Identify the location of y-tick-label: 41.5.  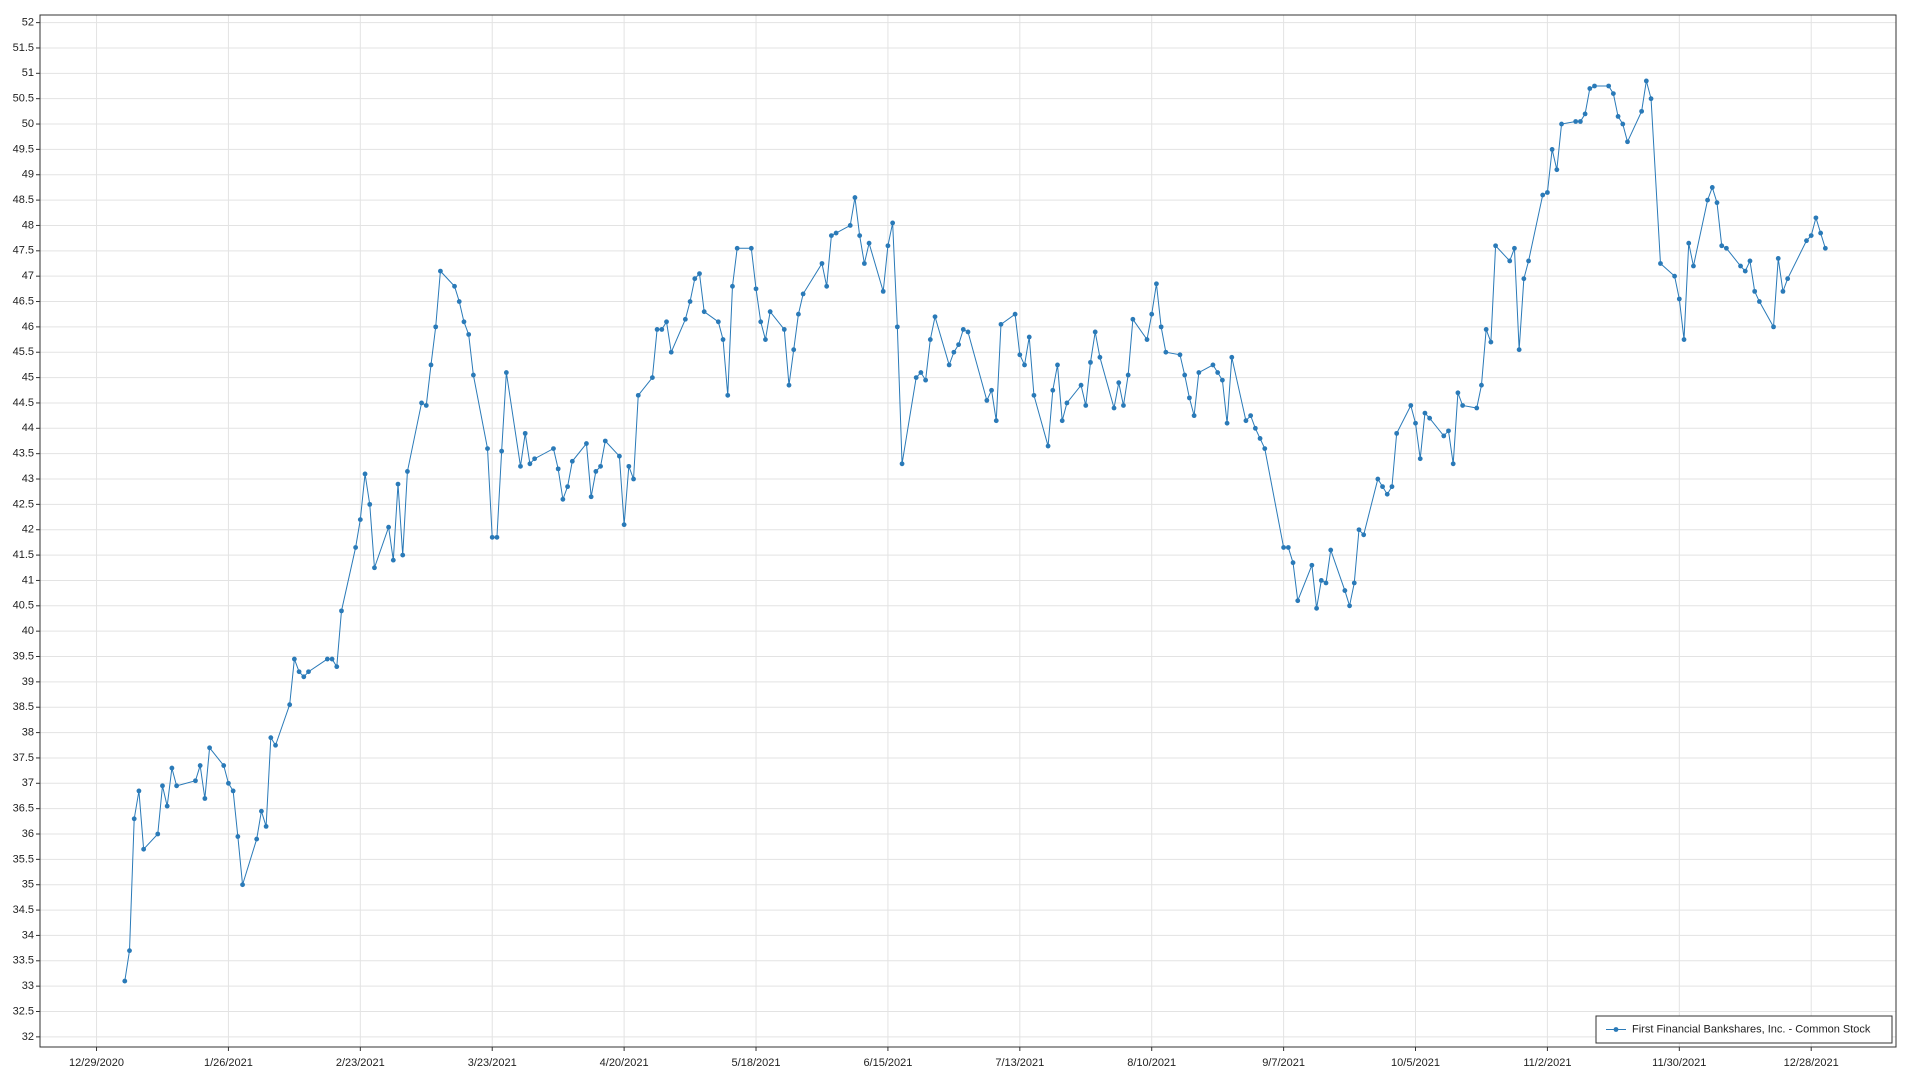
(23, 555).